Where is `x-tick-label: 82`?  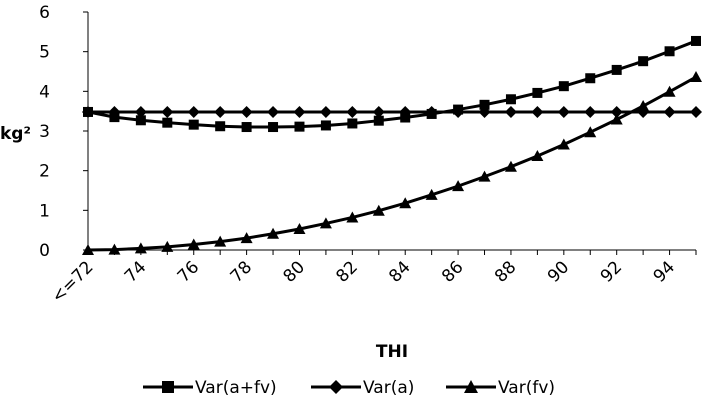 x-tick-label: 82 is located at coordinates (346, 271).